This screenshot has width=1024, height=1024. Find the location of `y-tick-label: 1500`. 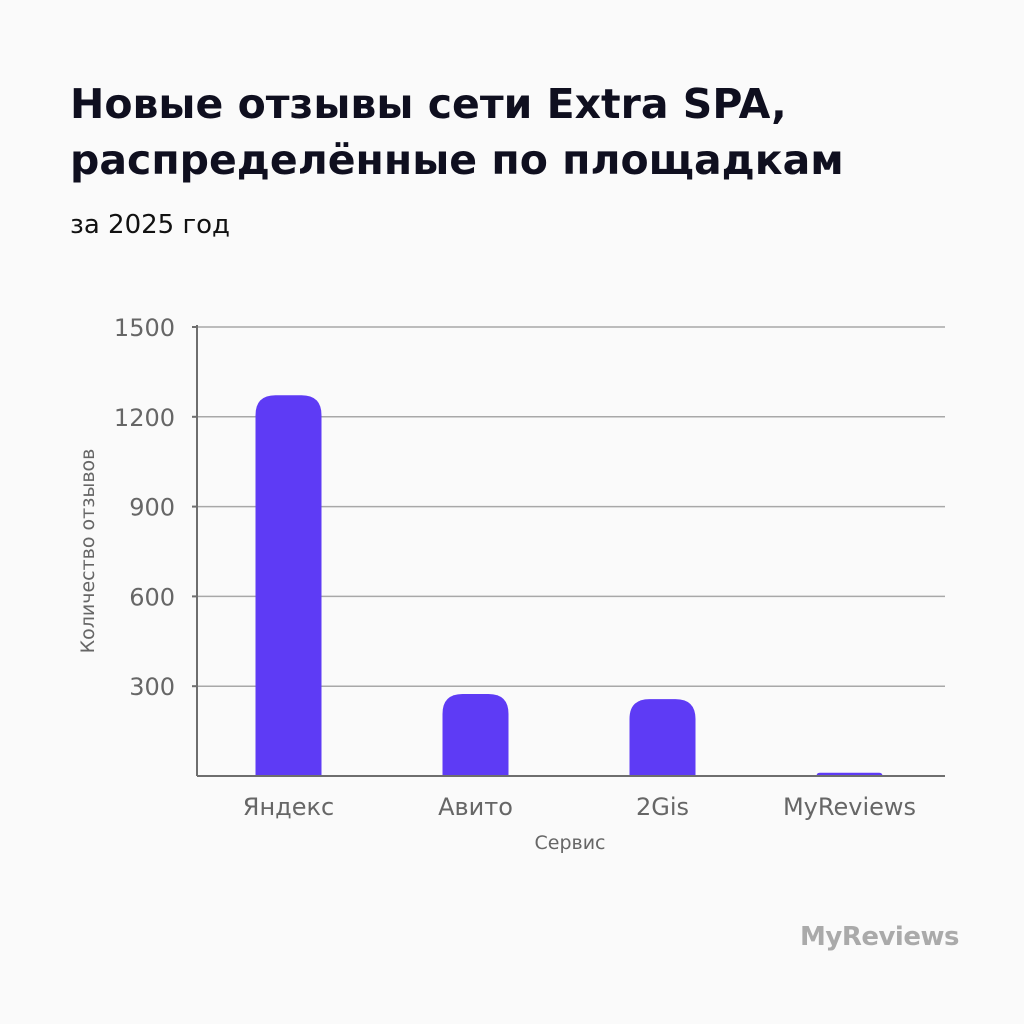

y-tick-label: 1500 is located at coordinates (144, 328).